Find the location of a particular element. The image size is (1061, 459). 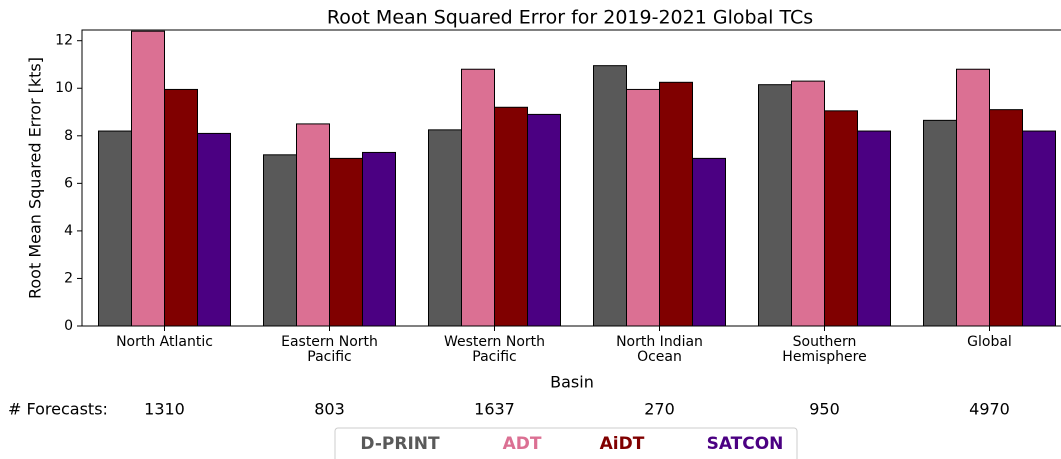

x-tick-label: North Atlantic is located at coordinates (164, 342).